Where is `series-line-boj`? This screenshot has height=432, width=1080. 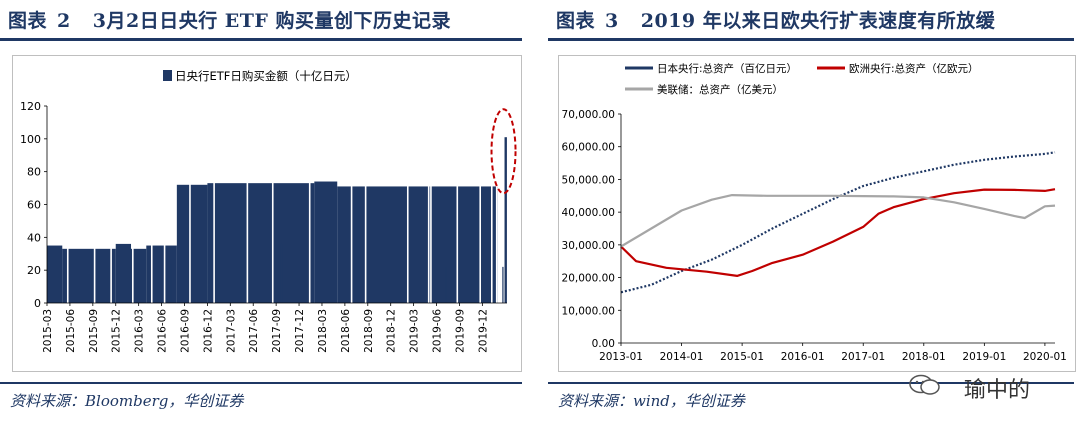 series-line-boj is located at coordinates (838, 222).